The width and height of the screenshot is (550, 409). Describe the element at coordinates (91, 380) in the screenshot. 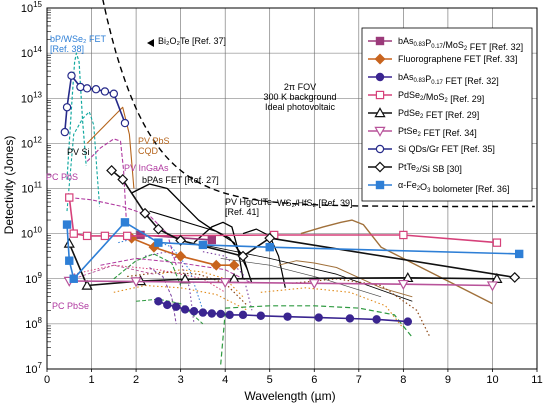

I see `x-tick-label: 1` at that location.